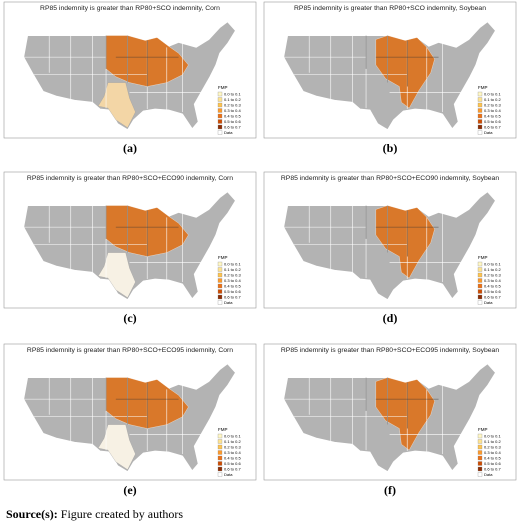  I want to click on panel-label: (c), so click(129, 318).